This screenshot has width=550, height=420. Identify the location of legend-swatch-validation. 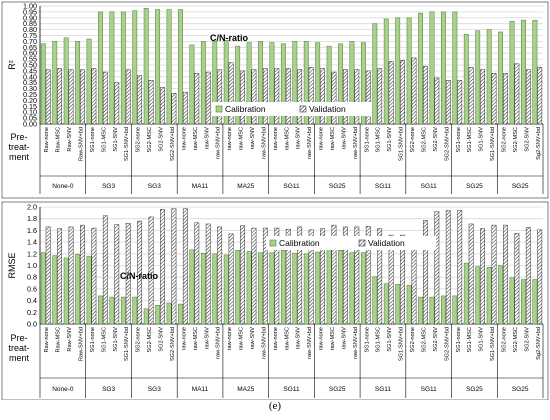
(362, 243).